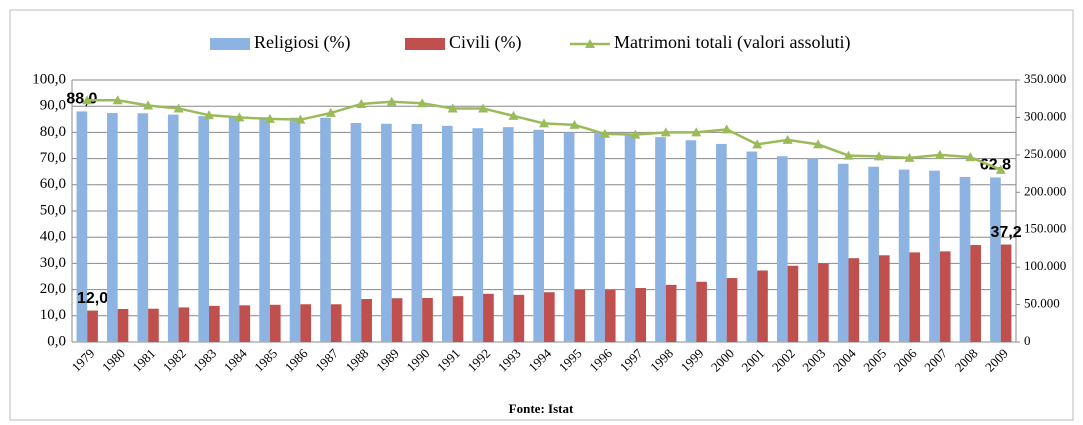 This screenshot has width=1083, height=425. I want to click on legend-label: Civili (%), so click(485, 42).